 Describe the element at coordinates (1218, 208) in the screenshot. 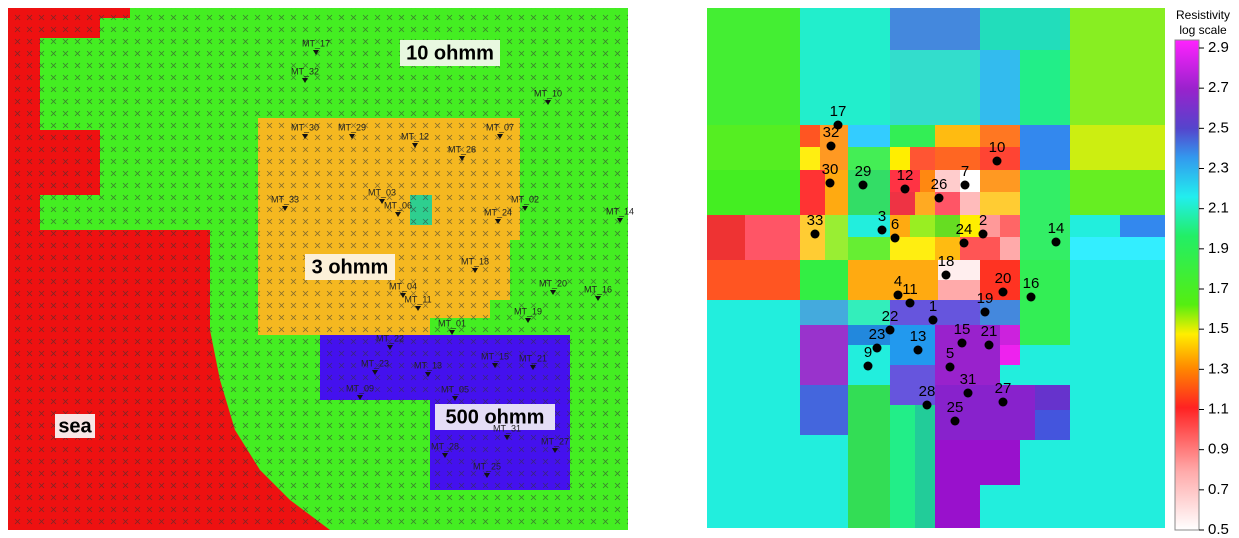

I see `colorbar-tick-label: 2.1` at that location.